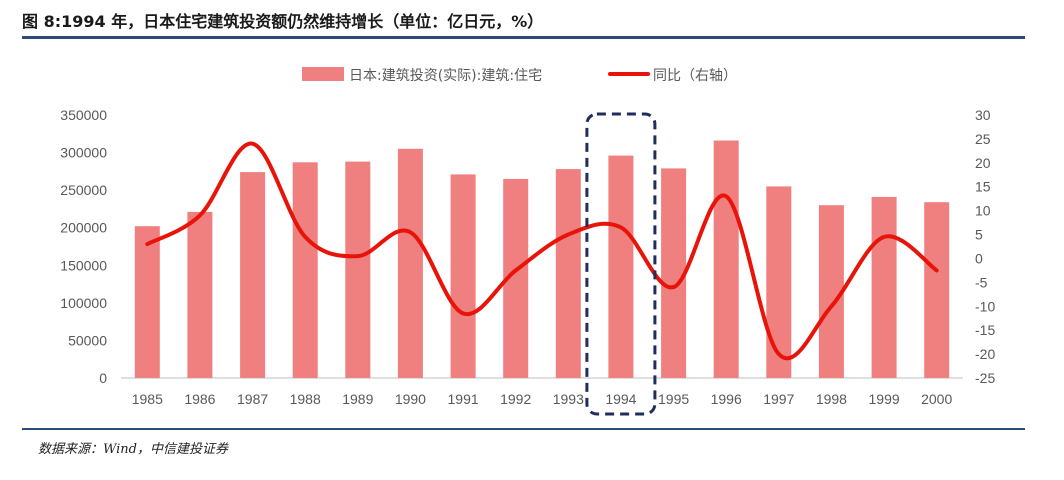  What do you see at coordinates (147, 302) in the screenshot?
I see `bar-1985` at bounding box center [147, 302].